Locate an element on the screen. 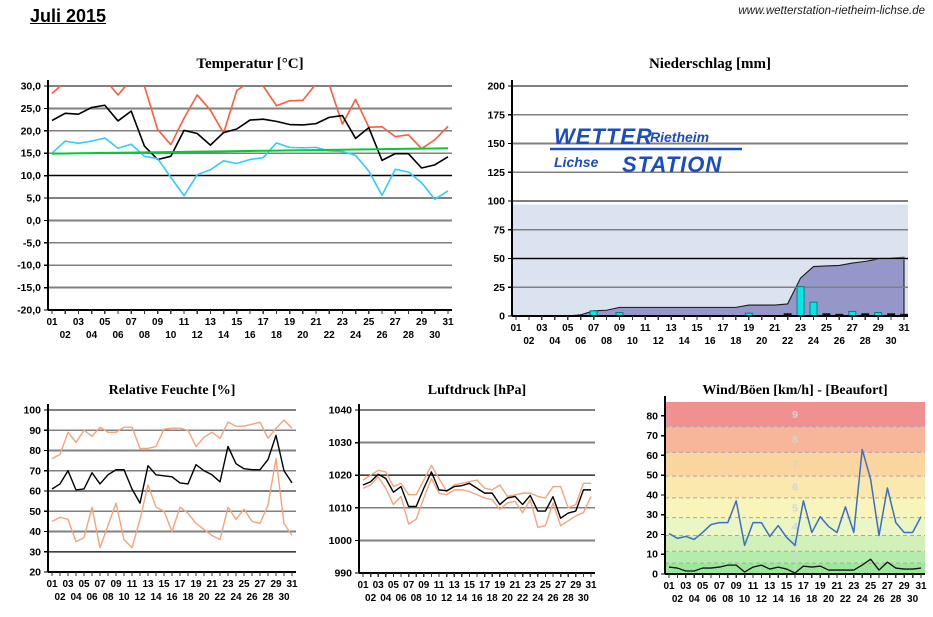 Image resolution: width=933 pixels, height=617 pixels. y-tick-label: 200 is located at coordinates (496, 87).